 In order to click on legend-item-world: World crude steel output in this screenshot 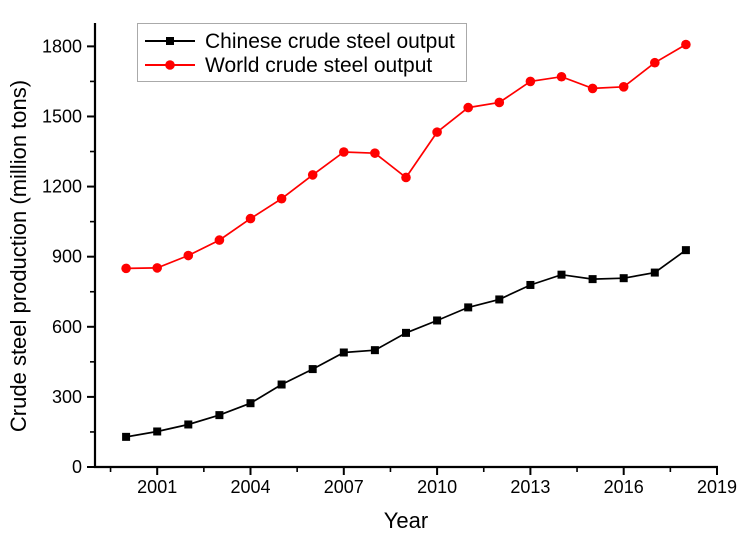, I will do `click(305, 65)`.